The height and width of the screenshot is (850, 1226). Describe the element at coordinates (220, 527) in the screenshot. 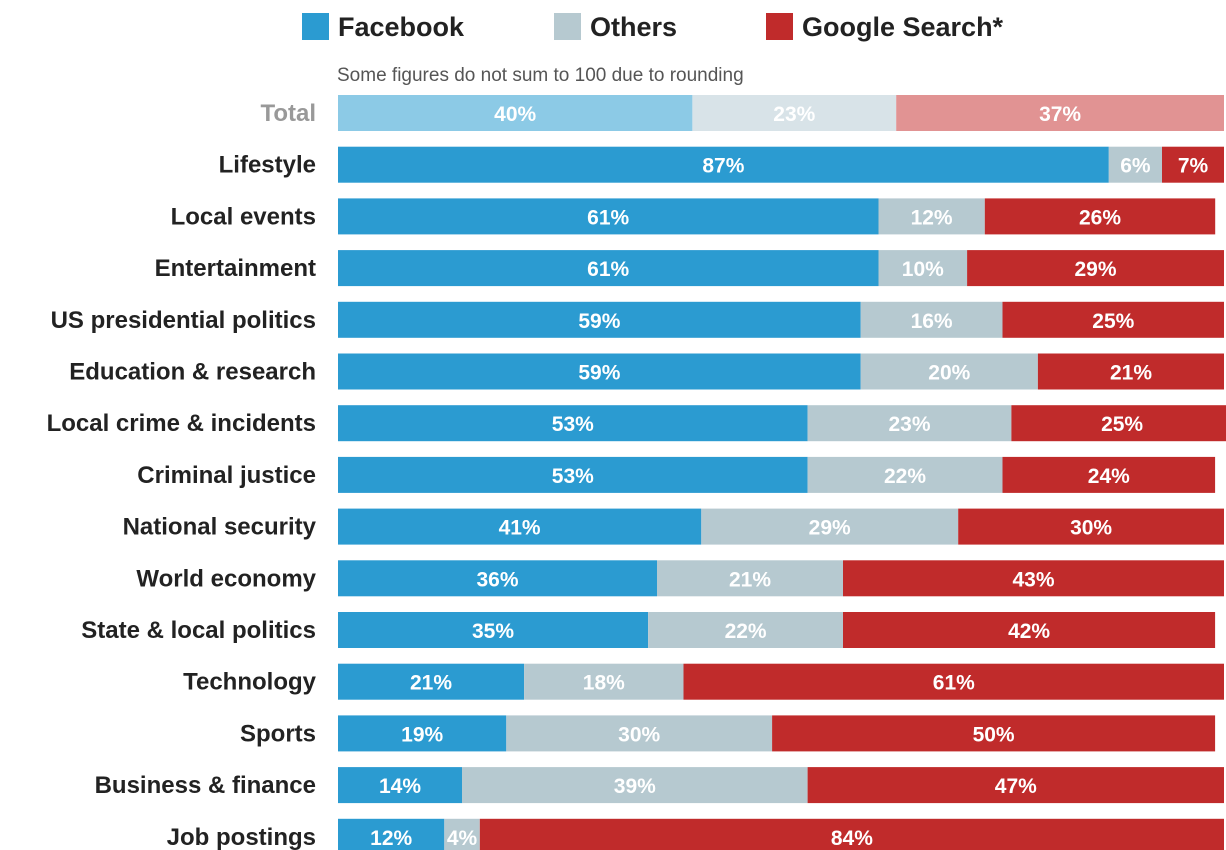

I see `category-label: National security` at that location.